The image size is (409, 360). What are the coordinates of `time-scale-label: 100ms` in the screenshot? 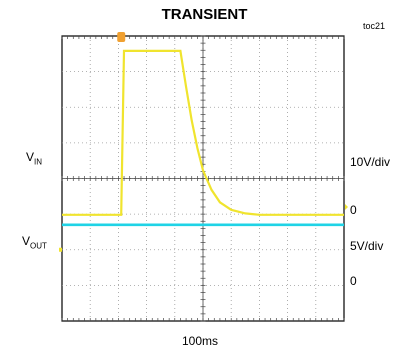 It's located at (200, 341).